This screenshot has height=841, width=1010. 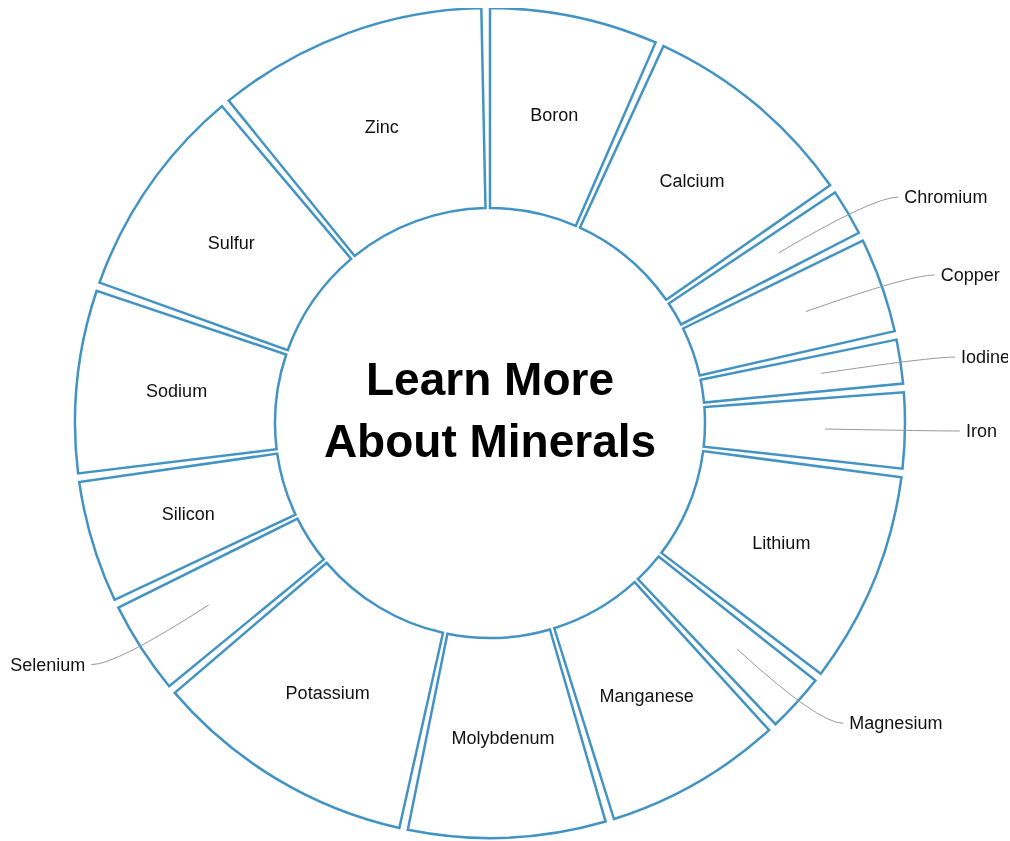 I want to click on text: Learn More About Minerals, so click(x=490, y=410).